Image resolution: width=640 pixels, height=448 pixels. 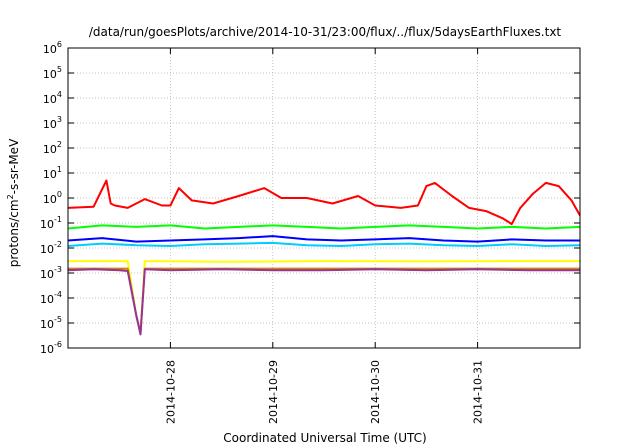 I want to click on y-tick-label: 10⁻⁶, so click(x=51, y=348).